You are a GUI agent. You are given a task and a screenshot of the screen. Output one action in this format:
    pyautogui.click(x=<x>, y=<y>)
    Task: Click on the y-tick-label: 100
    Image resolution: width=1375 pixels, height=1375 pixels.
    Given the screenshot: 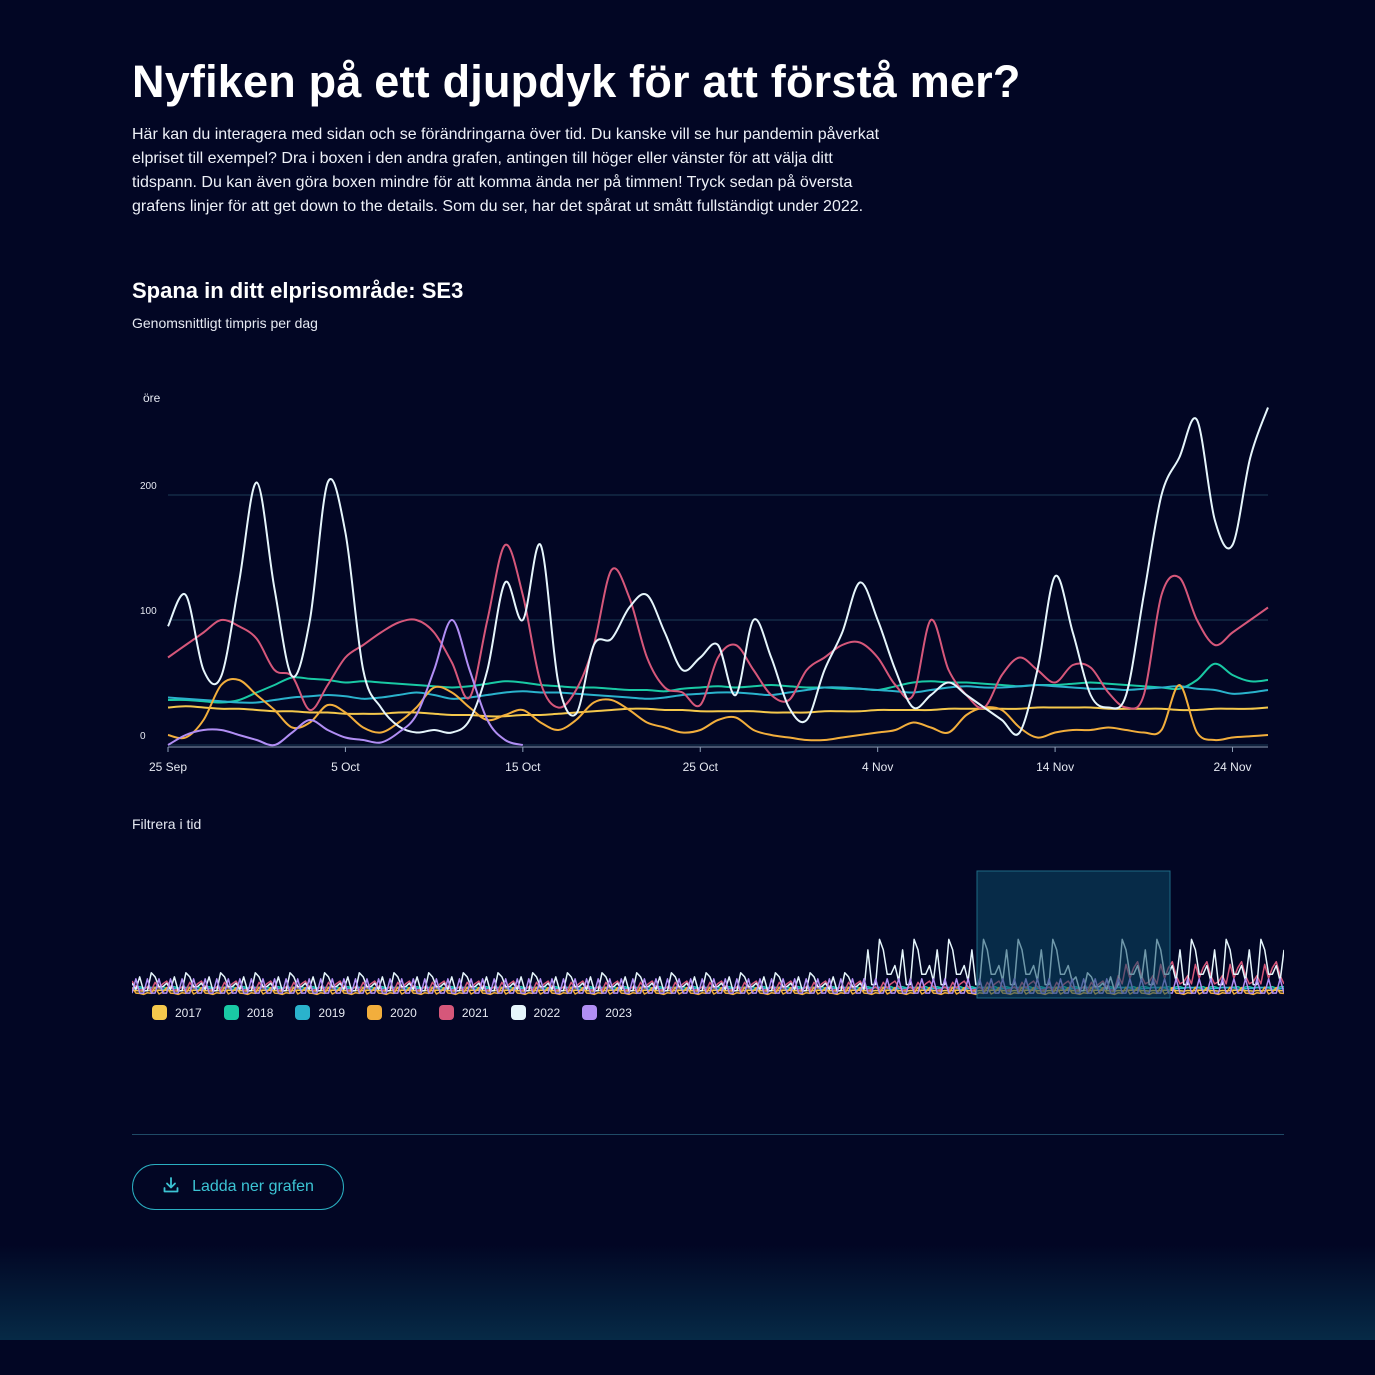 What is the action you would take?
    pyautogui.click(x=148, y=611)
    